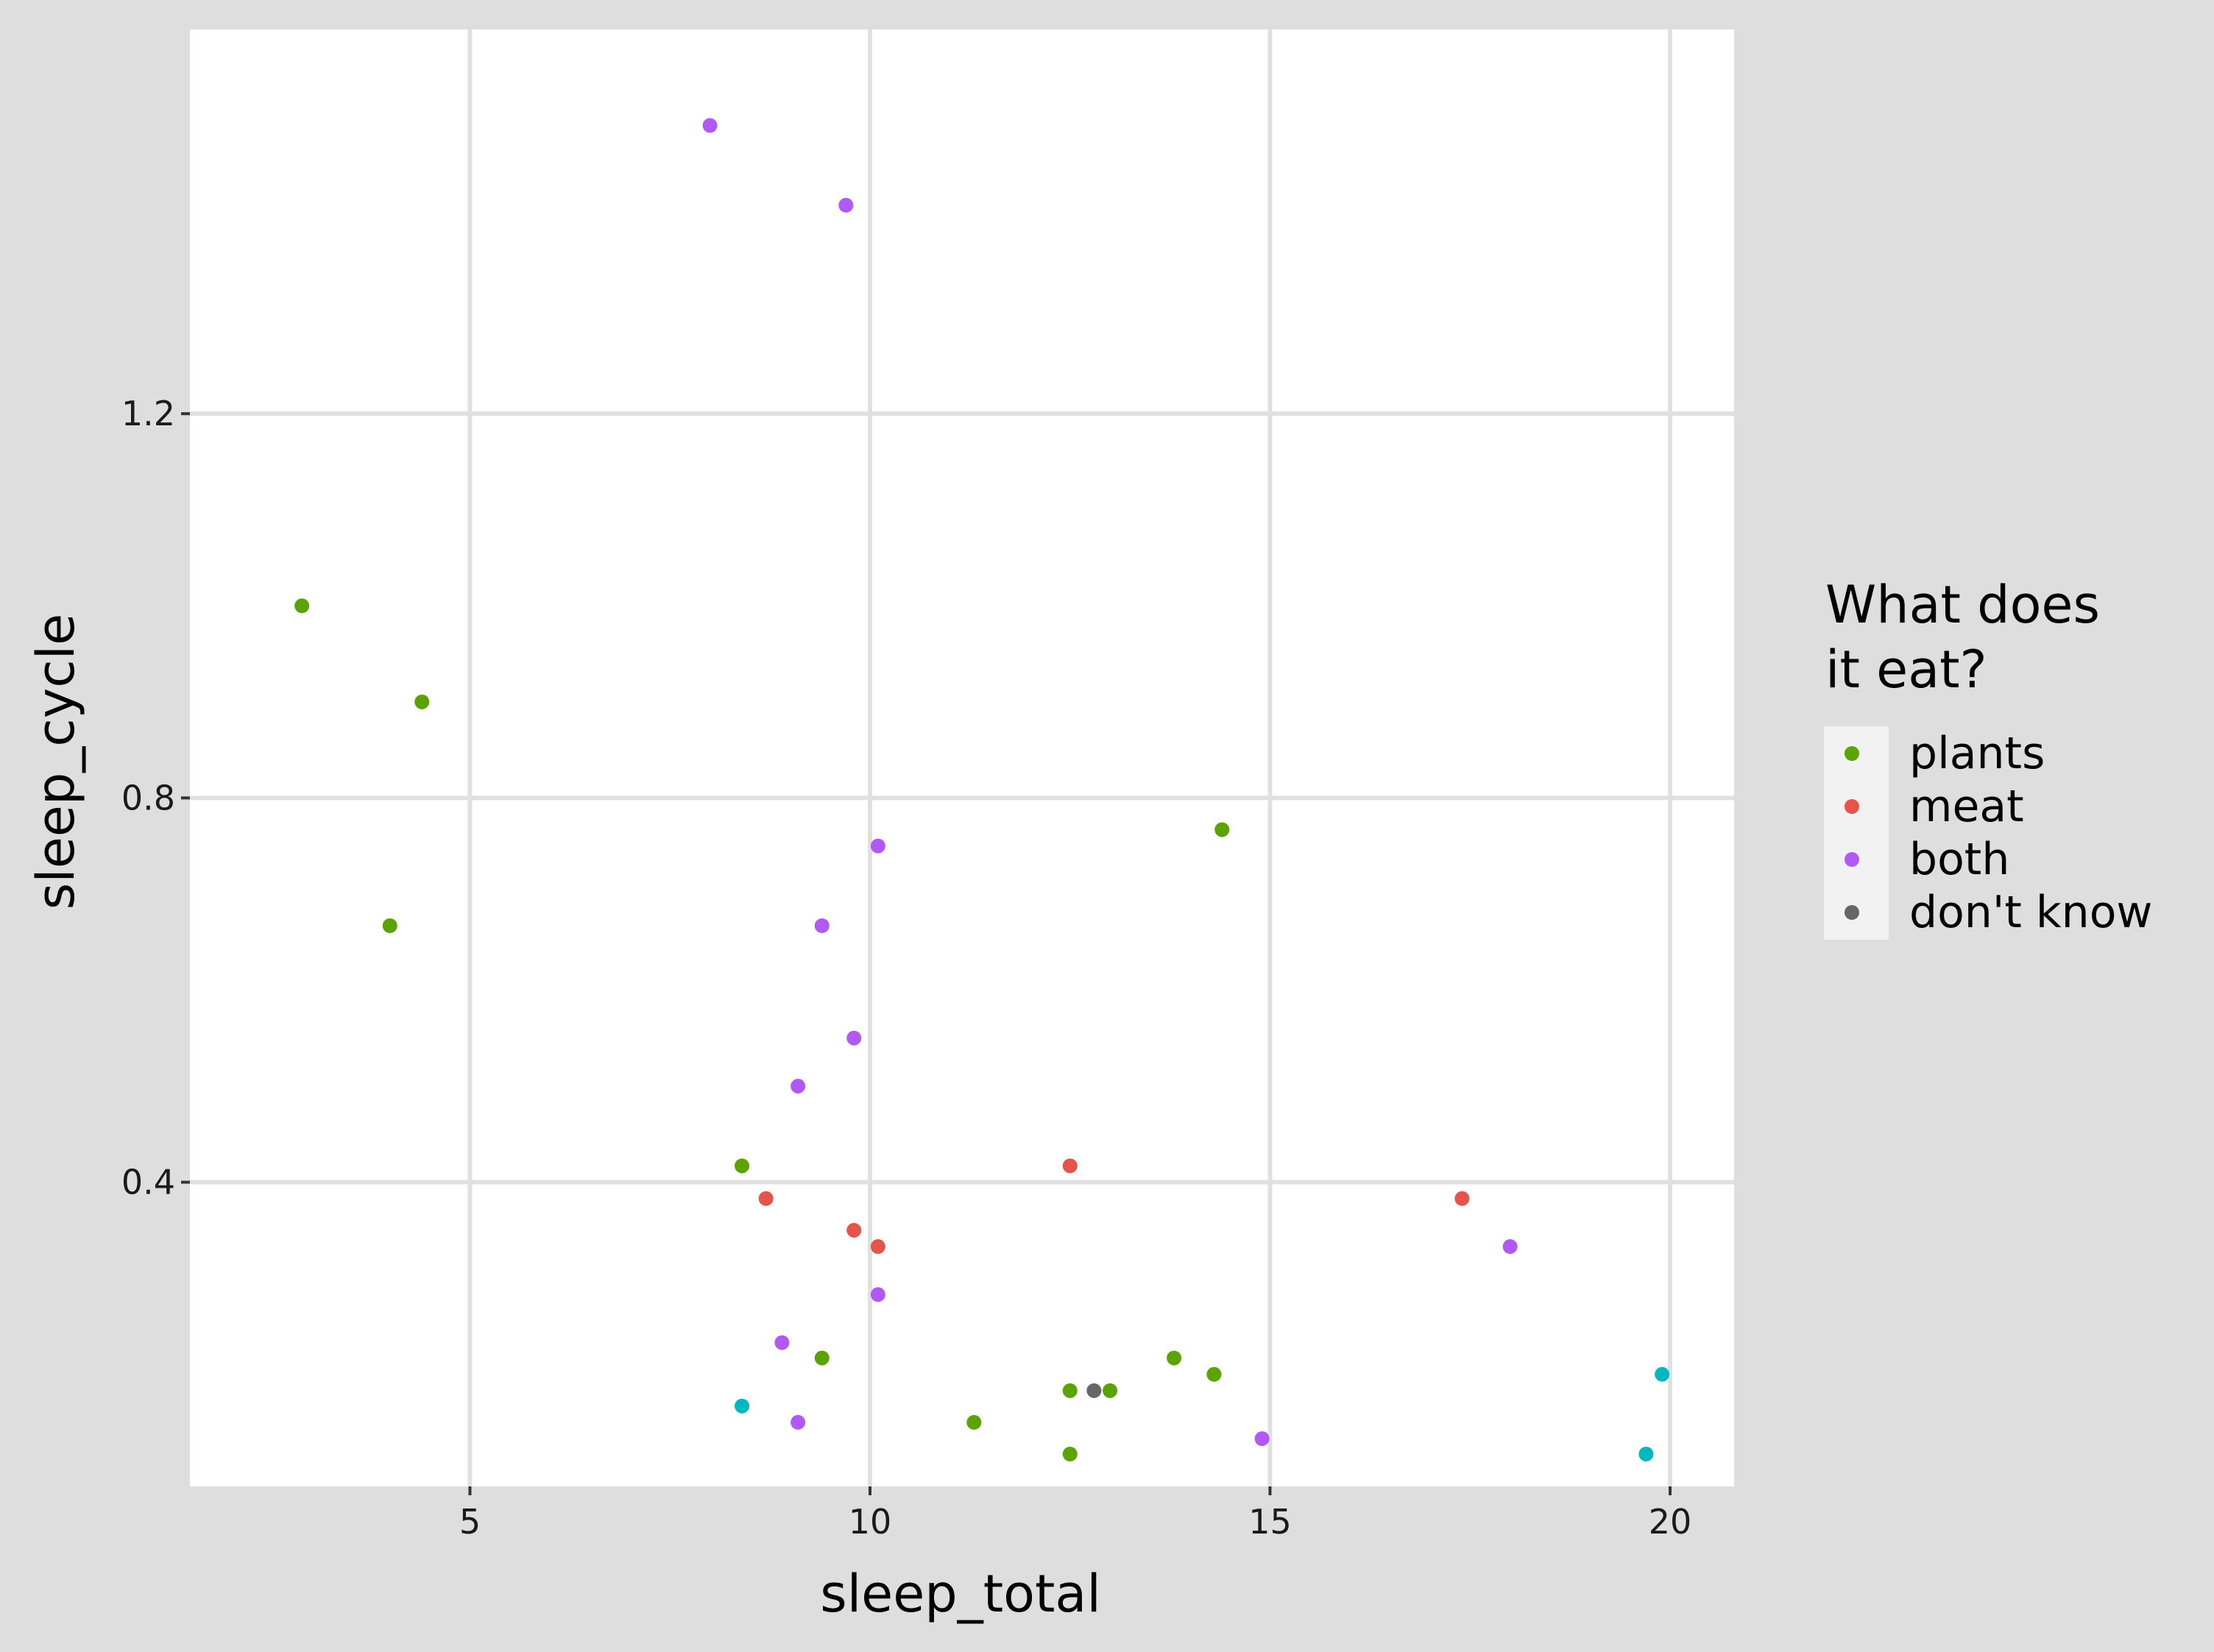 The height and width of the screenshot is (1652, 2214). I want to click on y-tick-label: 0.4, so click(148, 1182).